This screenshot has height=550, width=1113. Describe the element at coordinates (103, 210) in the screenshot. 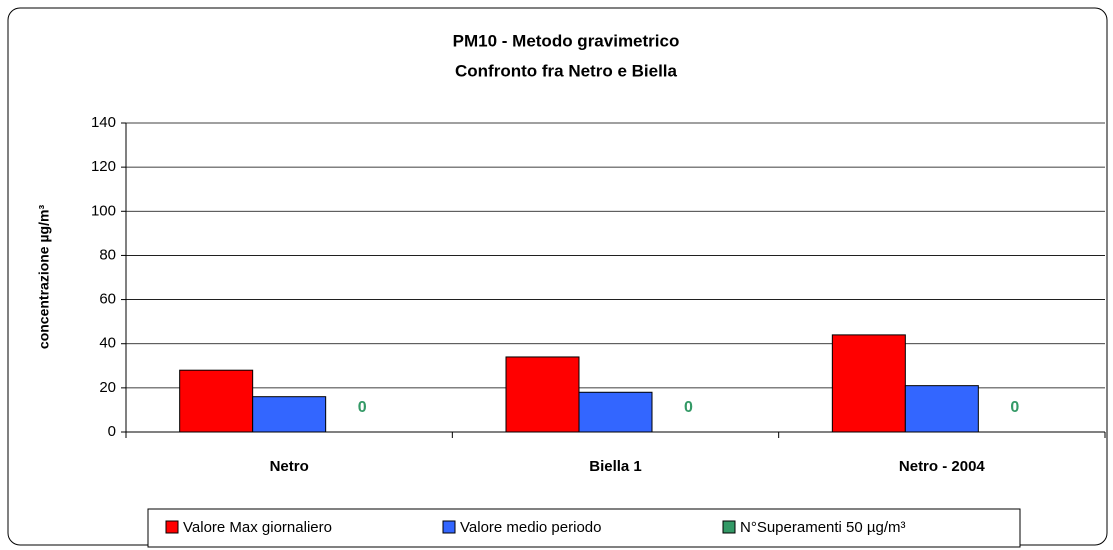

I see `y-tick-label: 100` at that location.